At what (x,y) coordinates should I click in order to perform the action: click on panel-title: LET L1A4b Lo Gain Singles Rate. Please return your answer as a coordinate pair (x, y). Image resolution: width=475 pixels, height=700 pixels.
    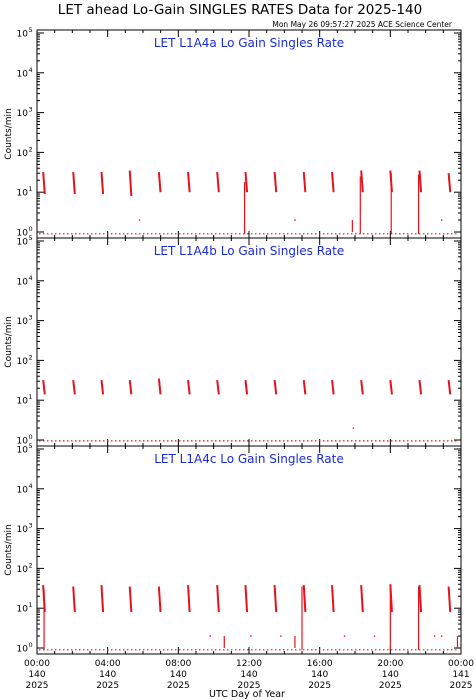
    Looking at the image, I should click on (249, 251).